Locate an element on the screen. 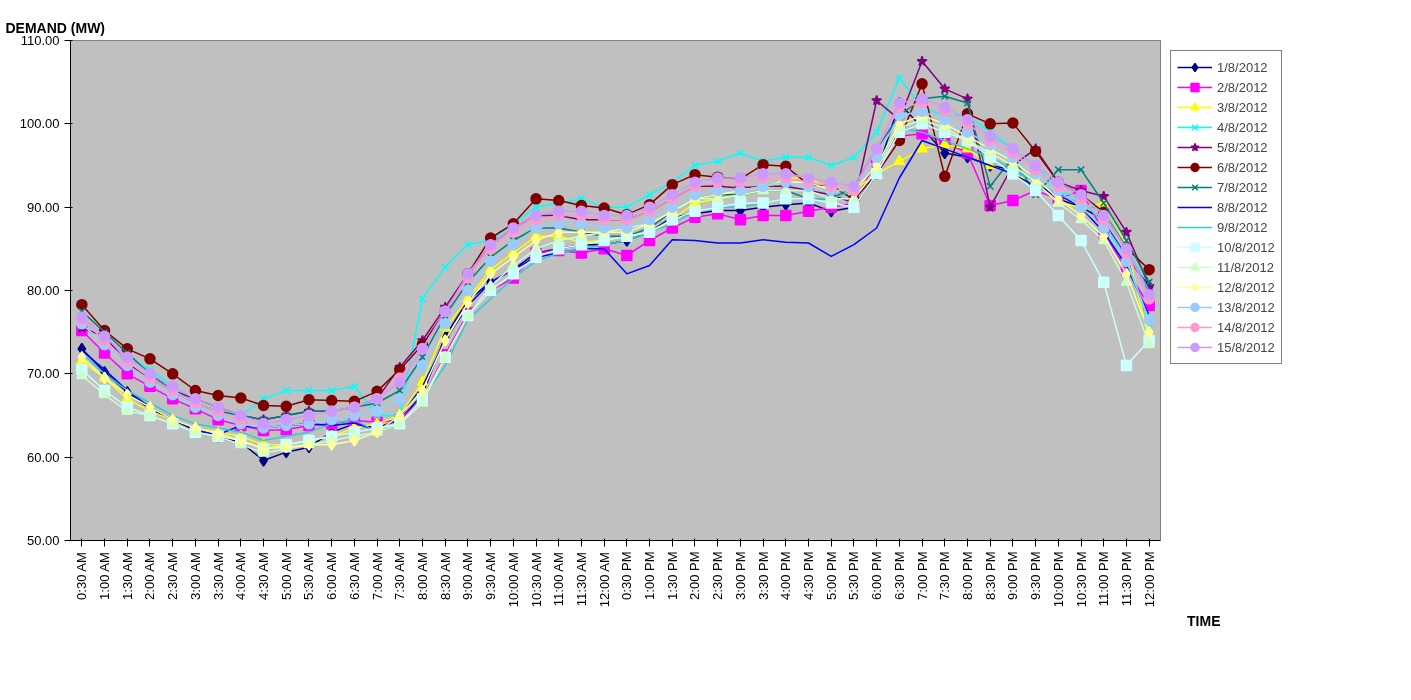 The width and height of the screenshot is (1411, 700). x-tick-label: 10:30 PM is located at coordinates (1081, 579).